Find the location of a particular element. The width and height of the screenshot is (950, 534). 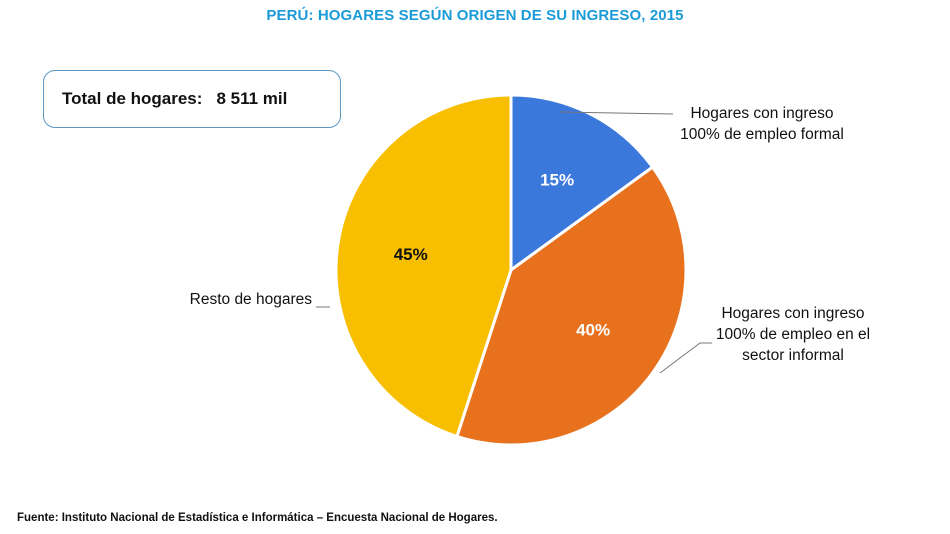

pie-slice-informal is located at coordinates (571, 306).